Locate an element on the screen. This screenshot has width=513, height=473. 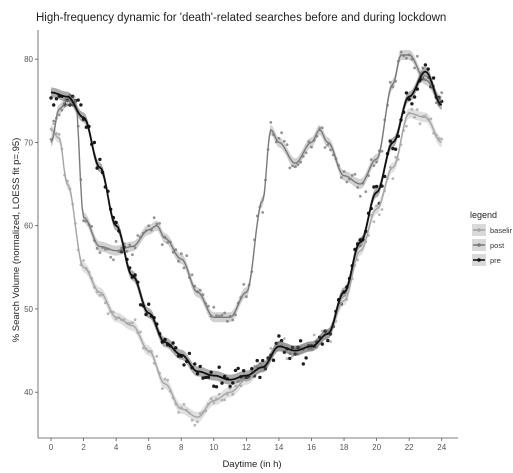
x-tick-label: 14 is located at coordinates (278, 447).